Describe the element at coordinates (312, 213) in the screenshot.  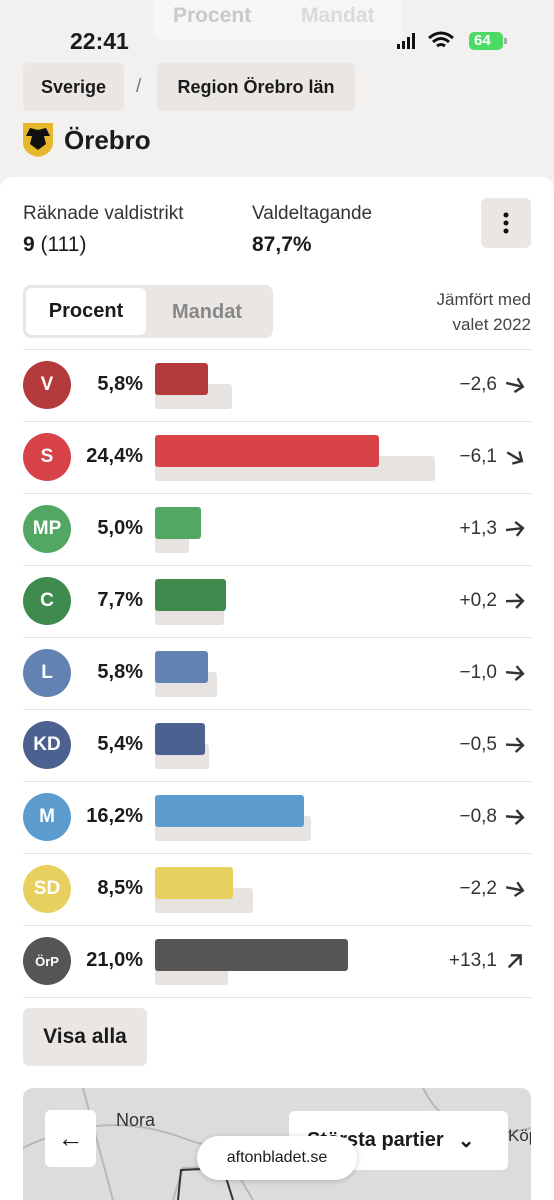
I see `stat-label: Valdeltagande` at that location.